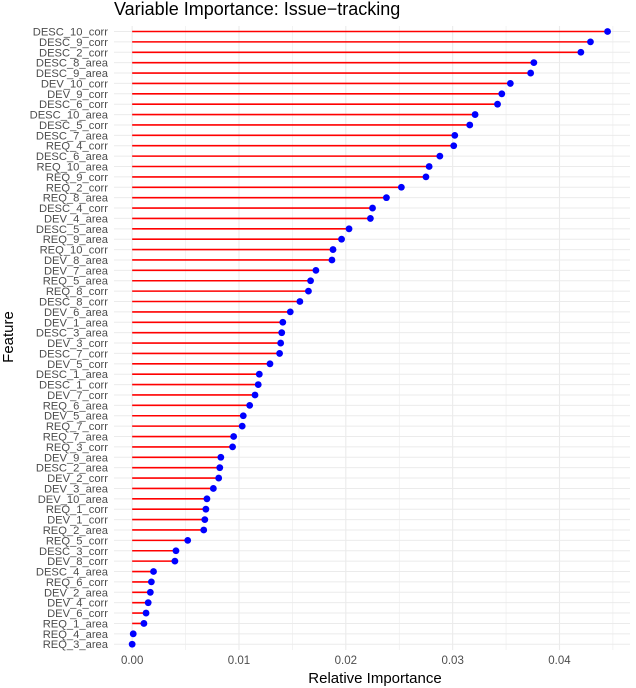 This screenshot has width=636, height=688. Describe the element at coordinates (77, 562) in the screenshot. I see `y-tick-label: DEV_8_corr` at that location.